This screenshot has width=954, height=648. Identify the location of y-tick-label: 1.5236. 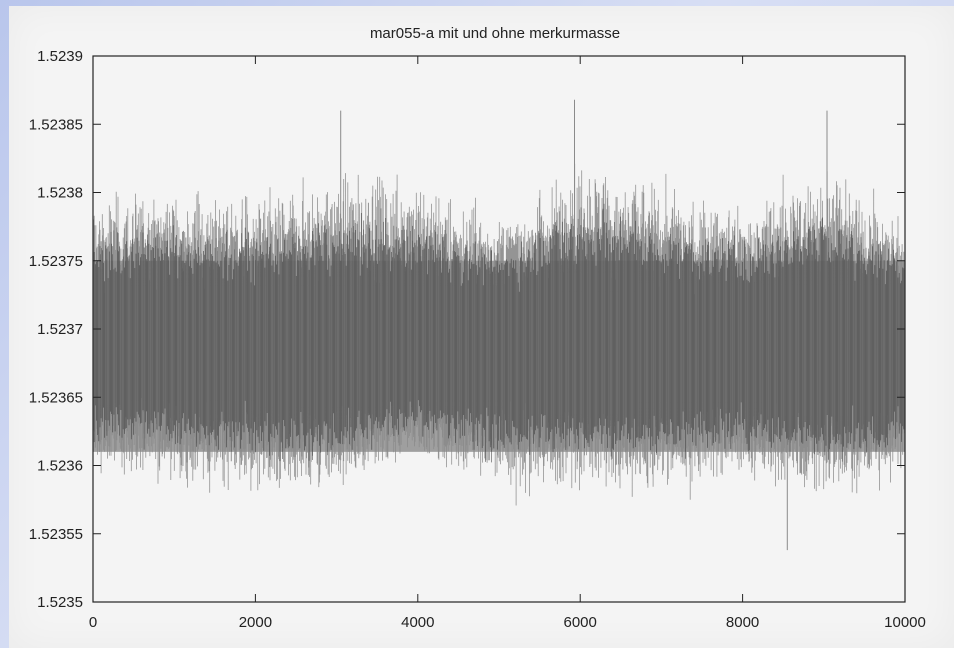
(60, 466).